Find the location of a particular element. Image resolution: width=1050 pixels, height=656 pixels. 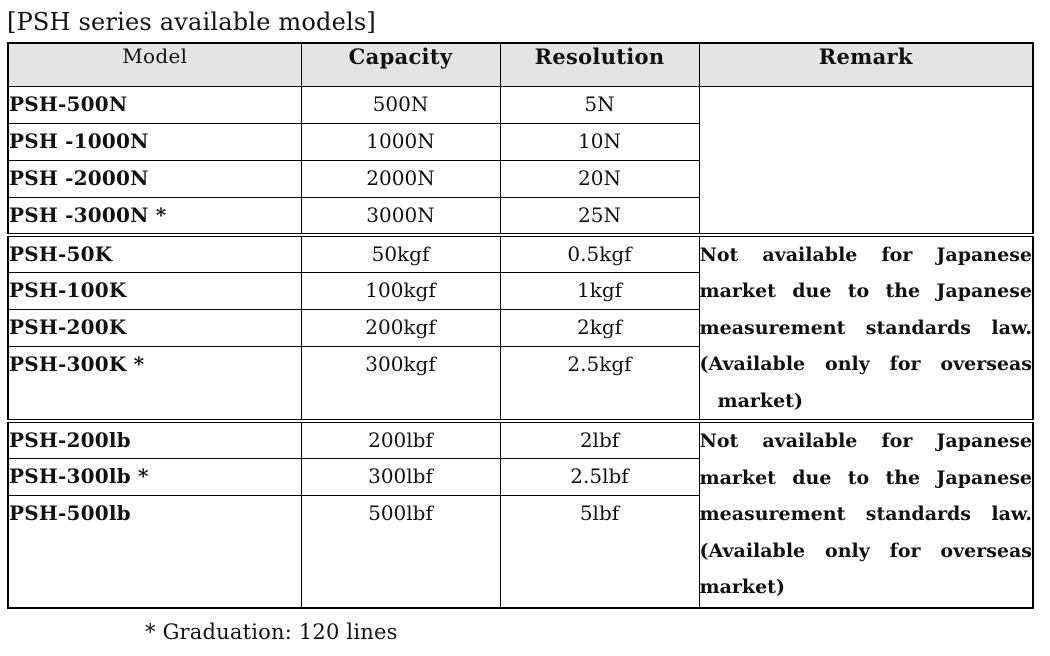

table-row: PSH -2000N 2000N 20N is located at coordinates (520, 178).